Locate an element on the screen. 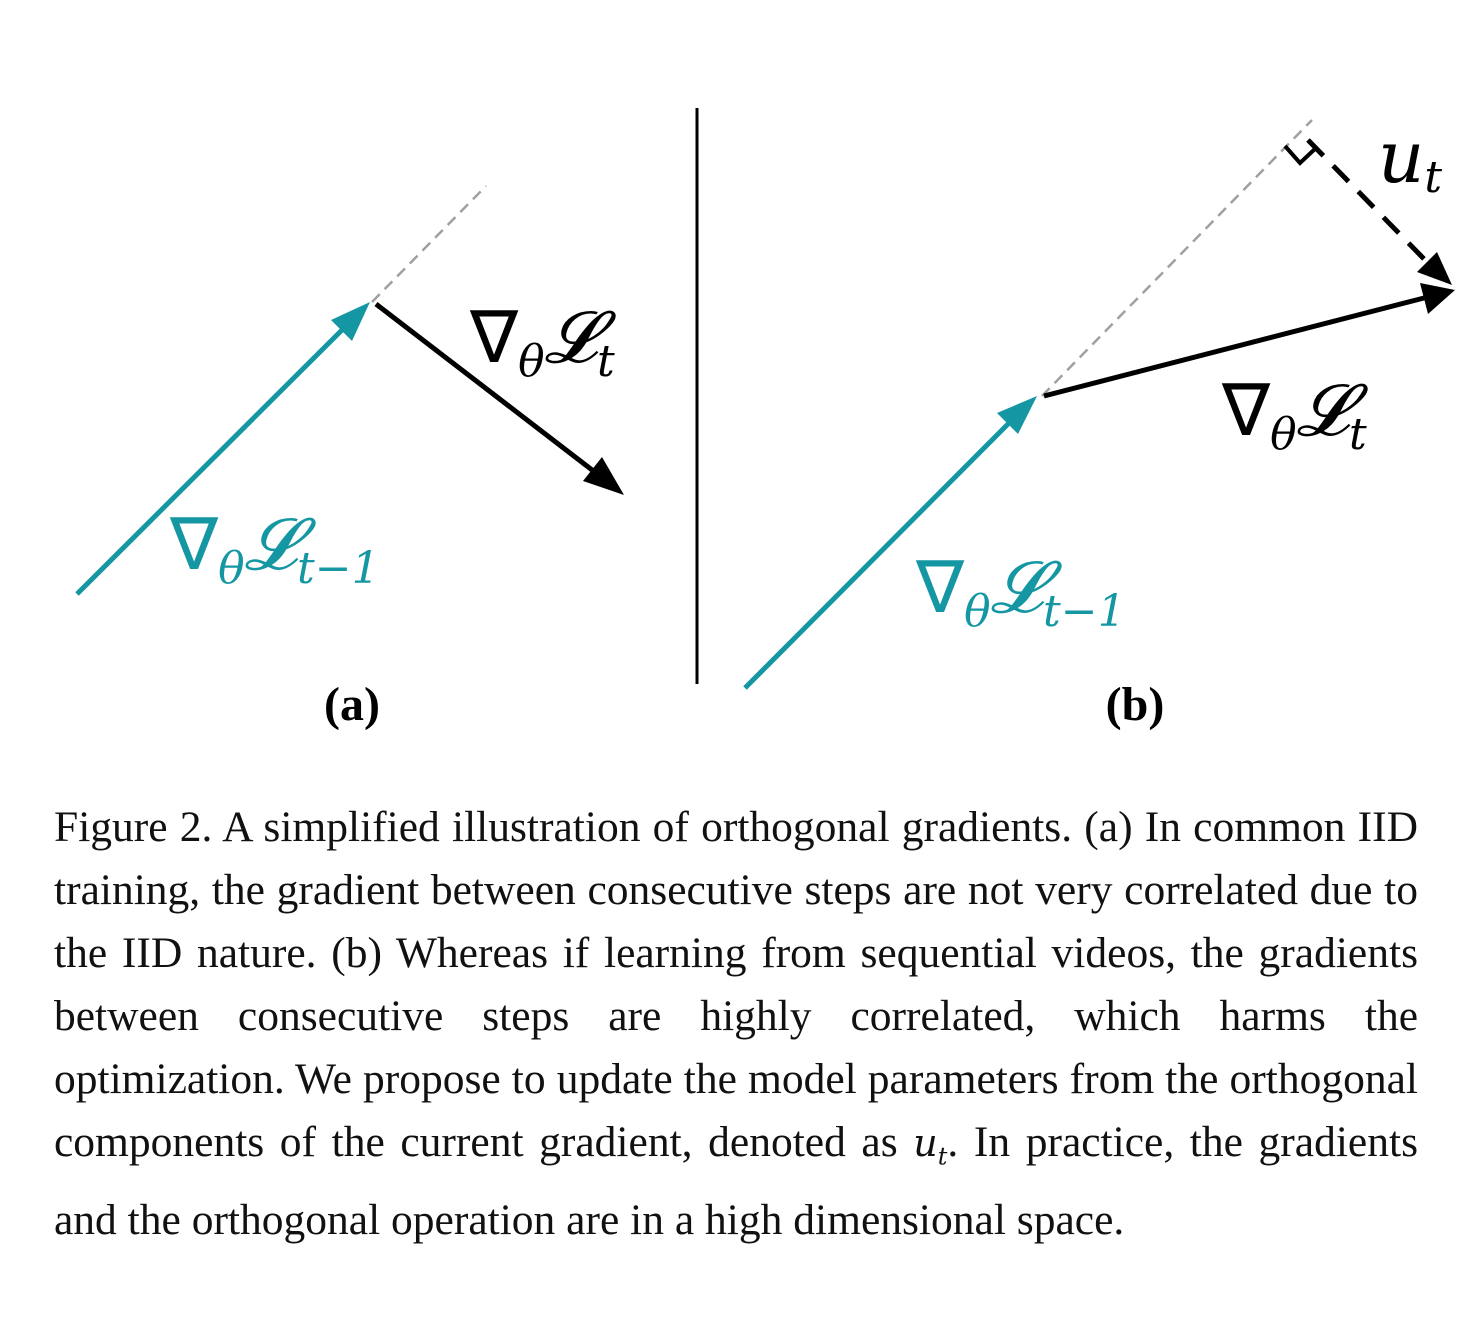  panel-b-extension-dashed-line is located at coordinates (1177, 258).